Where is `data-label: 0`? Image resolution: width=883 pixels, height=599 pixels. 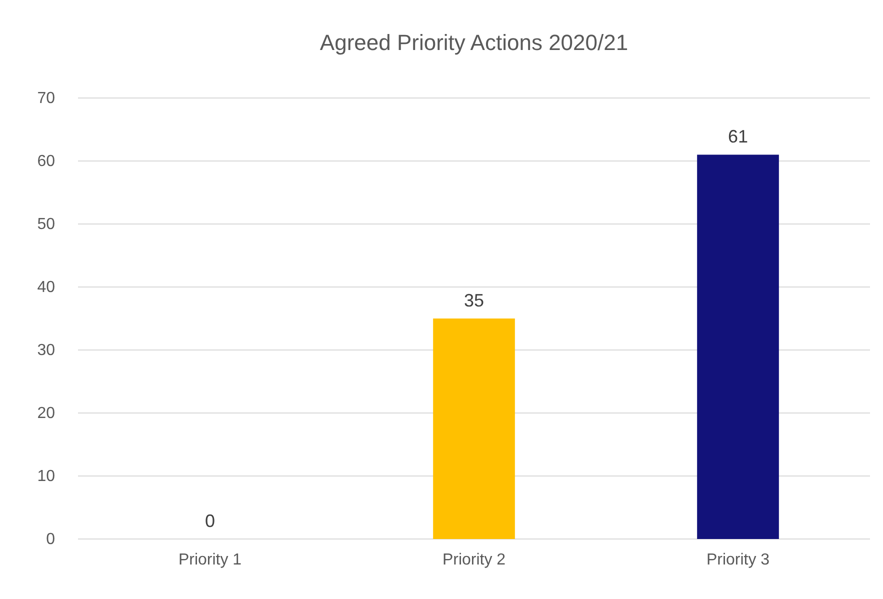
data-label: 0 is located at coordinates (210, 521).